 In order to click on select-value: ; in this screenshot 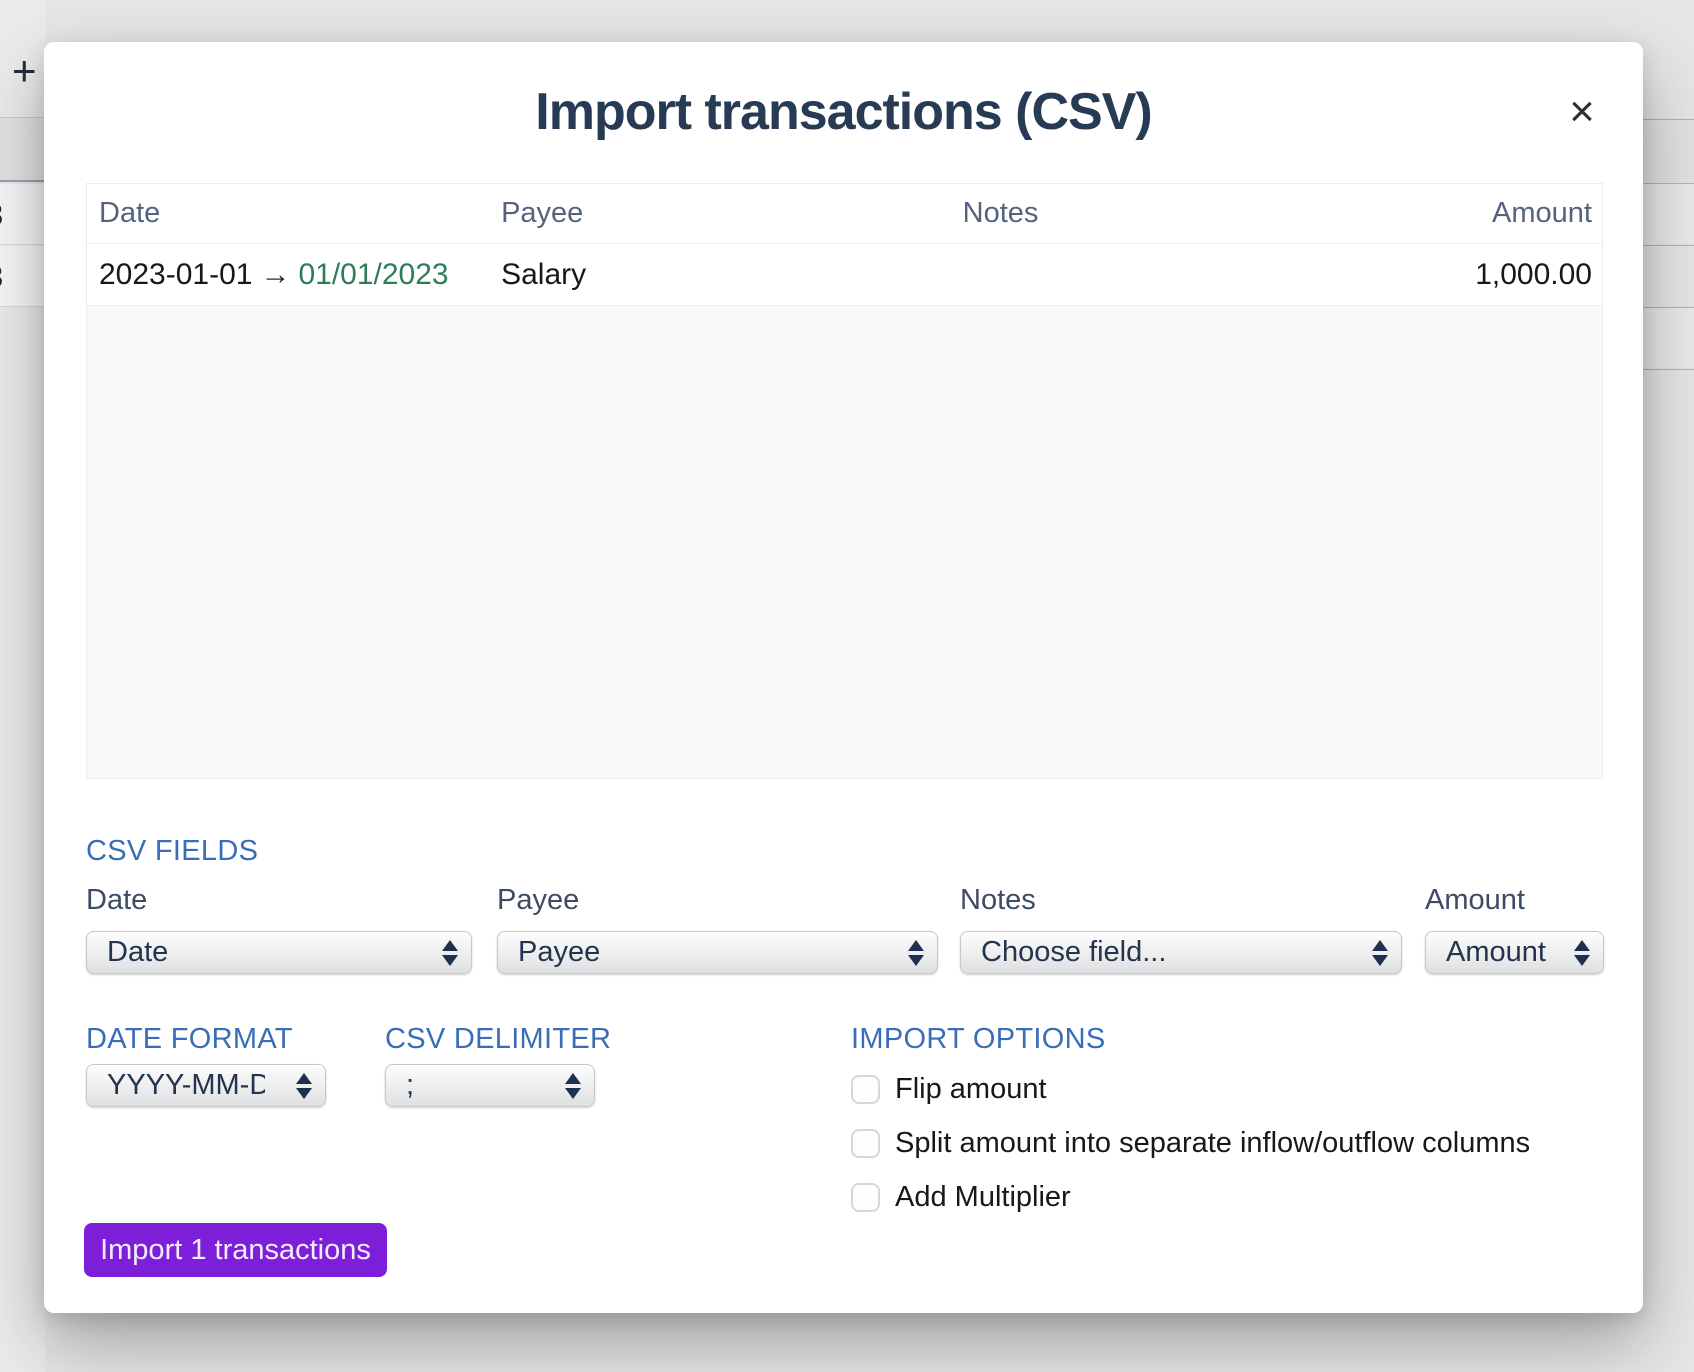, I will do `click(410, 1085)`.